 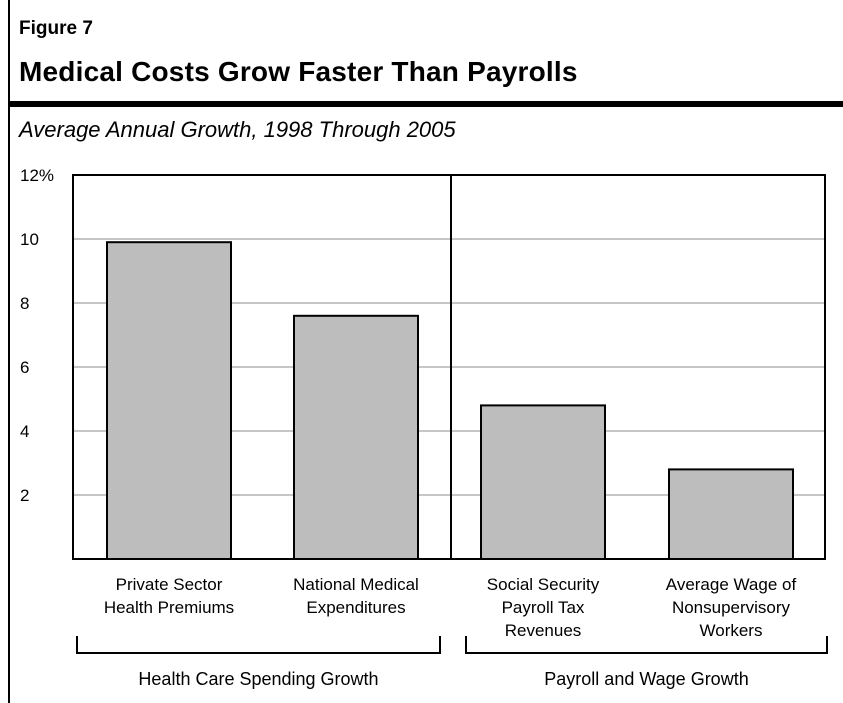 I want to click on figure-label: Figure 7, so click(x=56, y=28).